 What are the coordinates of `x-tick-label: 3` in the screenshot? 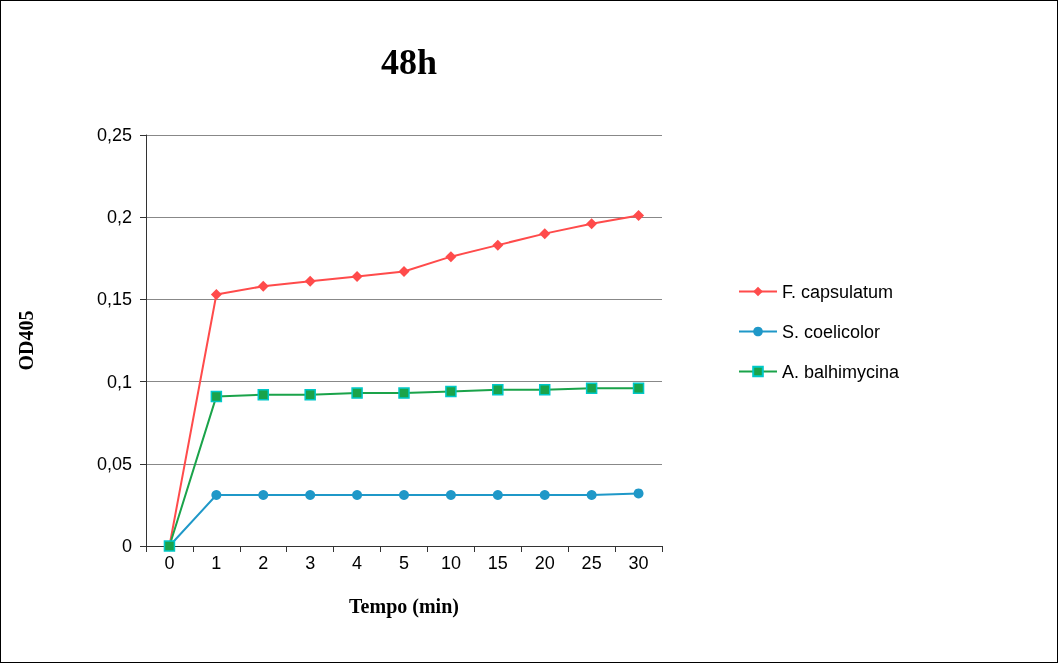 It's located at (310, 563).